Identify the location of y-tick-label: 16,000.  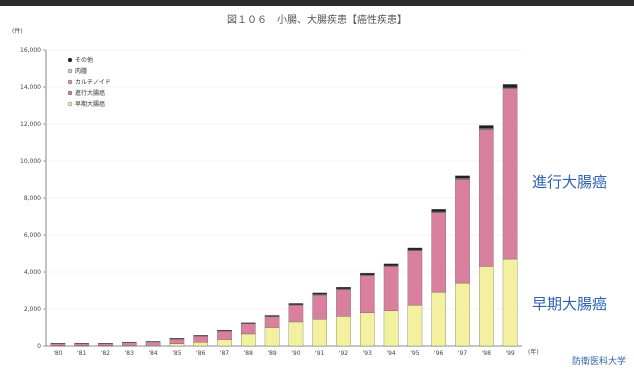
(30, 50).